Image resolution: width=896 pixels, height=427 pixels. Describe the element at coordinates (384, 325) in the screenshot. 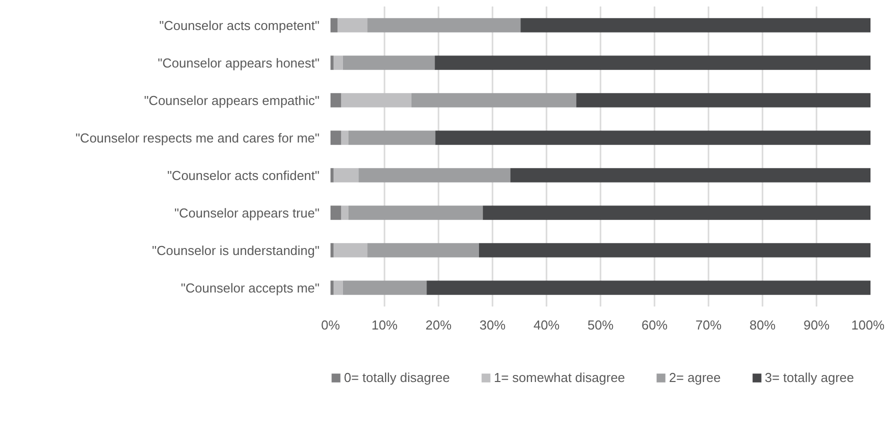

I see `x-tick-label: 10%` at that location.